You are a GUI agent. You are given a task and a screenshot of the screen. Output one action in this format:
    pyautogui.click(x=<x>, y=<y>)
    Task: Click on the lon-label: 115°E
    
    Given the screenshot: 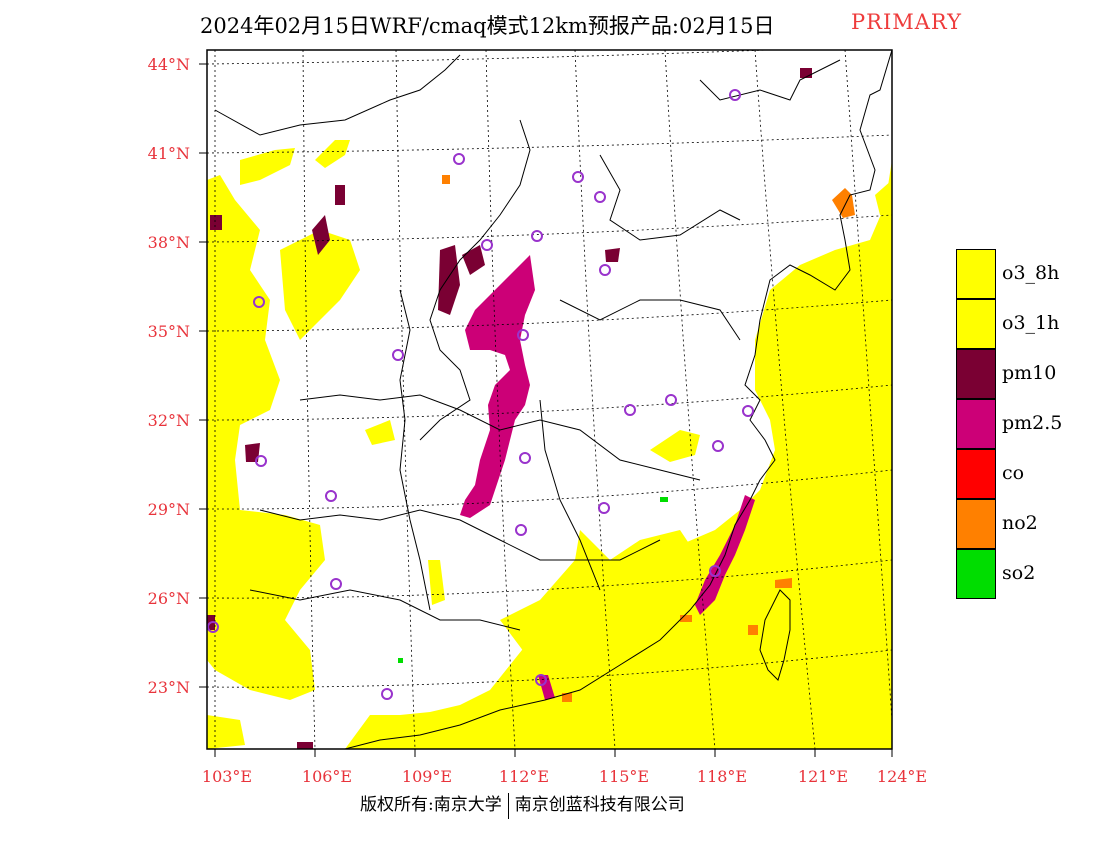 What is the action you would take?
    pyautogui.click(x=624, y=776)
    